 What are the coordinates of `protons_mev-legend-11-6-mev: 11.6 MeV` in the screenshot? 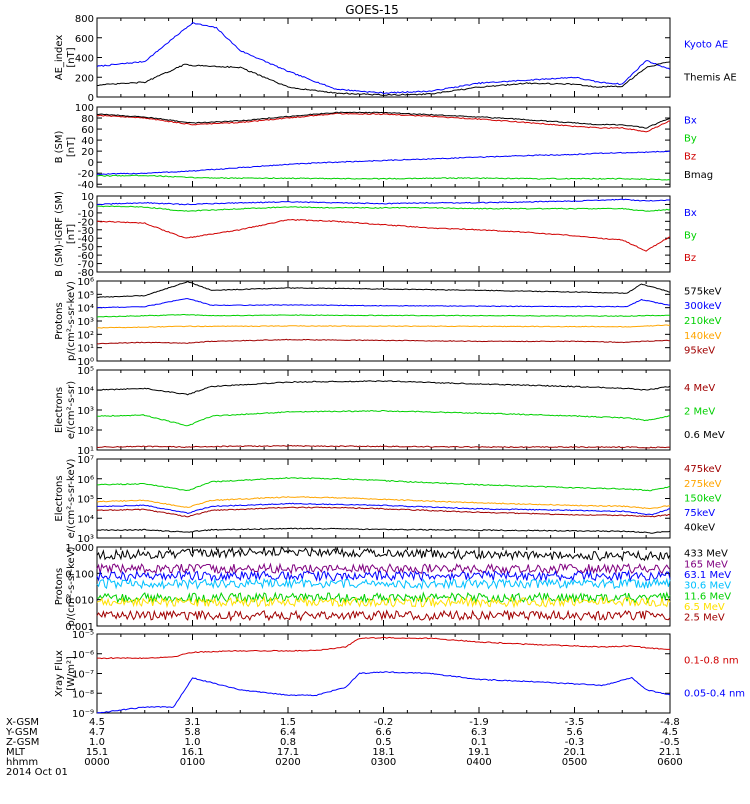 It's located at (707, 596).